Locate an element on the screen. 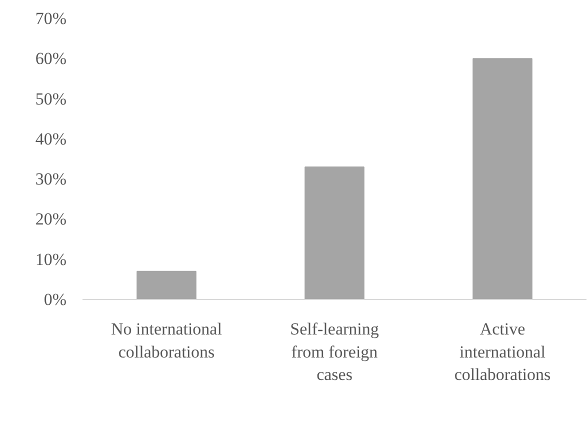 Image resolution: width=588 pixels, height=423 pixels. x-tick-label: No international collaborations is located at coordinates (166, 341).